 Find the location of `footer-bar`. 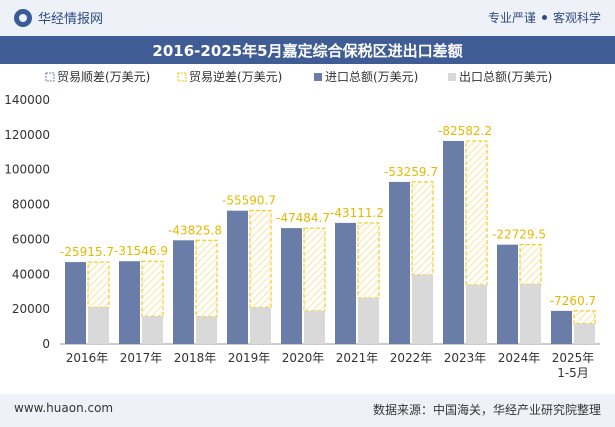

footer-bar is located at coordinates (307, 410).